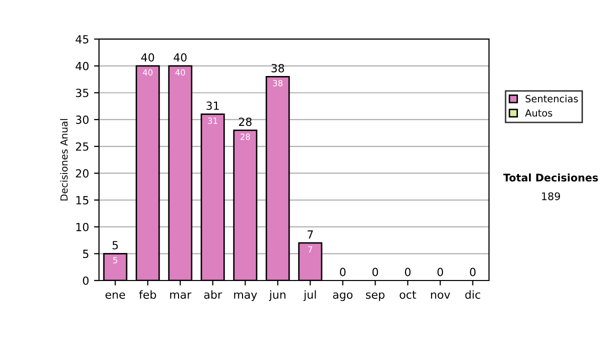 The height and width of the screenshot is (340, 600). What do you see at coordinates (550, 177) in the screenshot?
I see `text: Total Decisiones` at bounding box center [550, 177].